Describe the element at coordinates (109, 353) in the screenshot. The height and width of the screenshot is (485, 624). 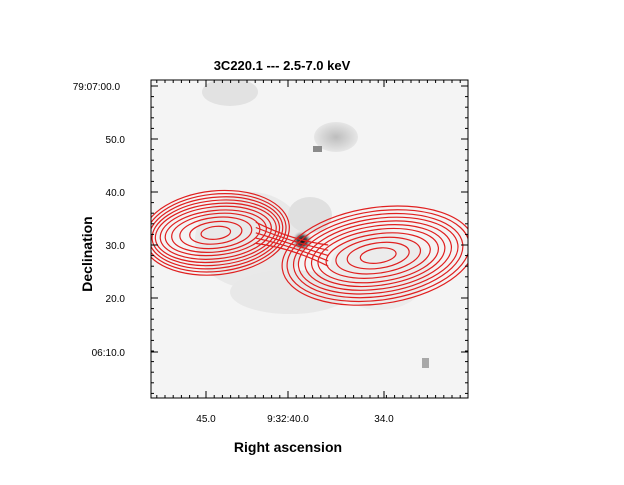
I see `y-tick-label-6: 06:10.0` at that location.